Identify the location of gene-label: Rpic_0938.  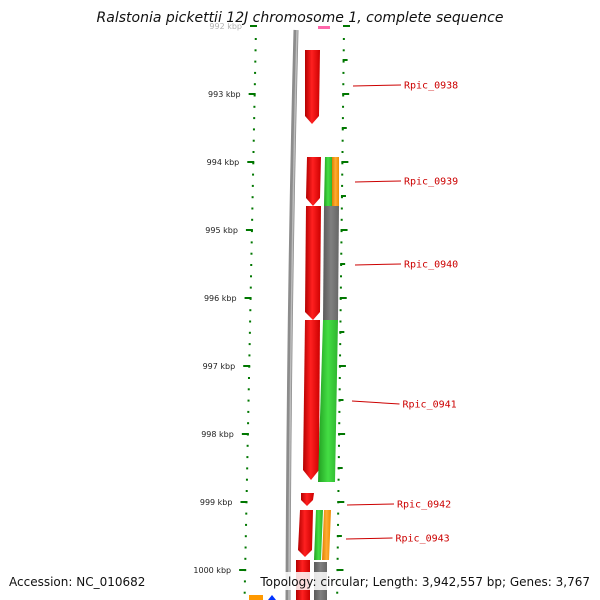
(431, 86).